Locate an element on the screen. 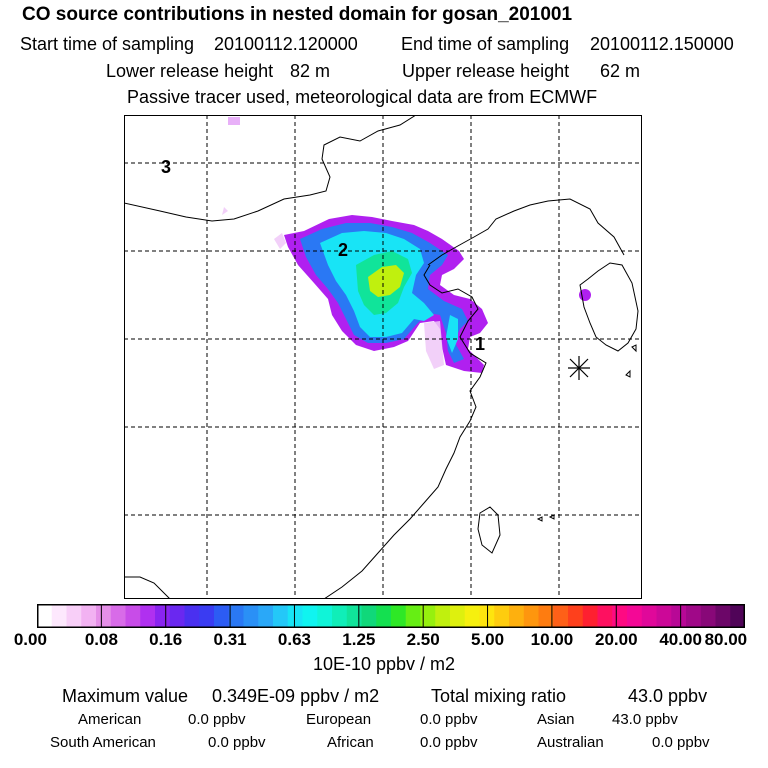  colorbar-tick-label: 2.50 is located at coordinates (423, 639).